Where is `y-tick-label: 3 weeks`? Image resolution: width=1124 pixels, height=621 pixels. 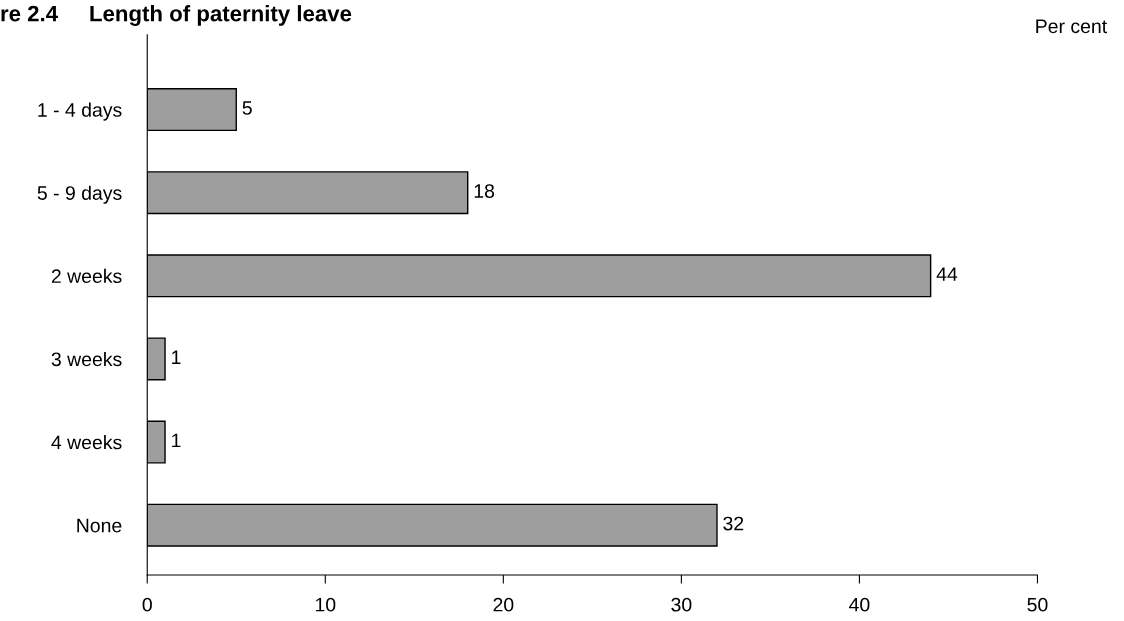 y-tick-label: 3 weeks is located at coordinates (86, 359).